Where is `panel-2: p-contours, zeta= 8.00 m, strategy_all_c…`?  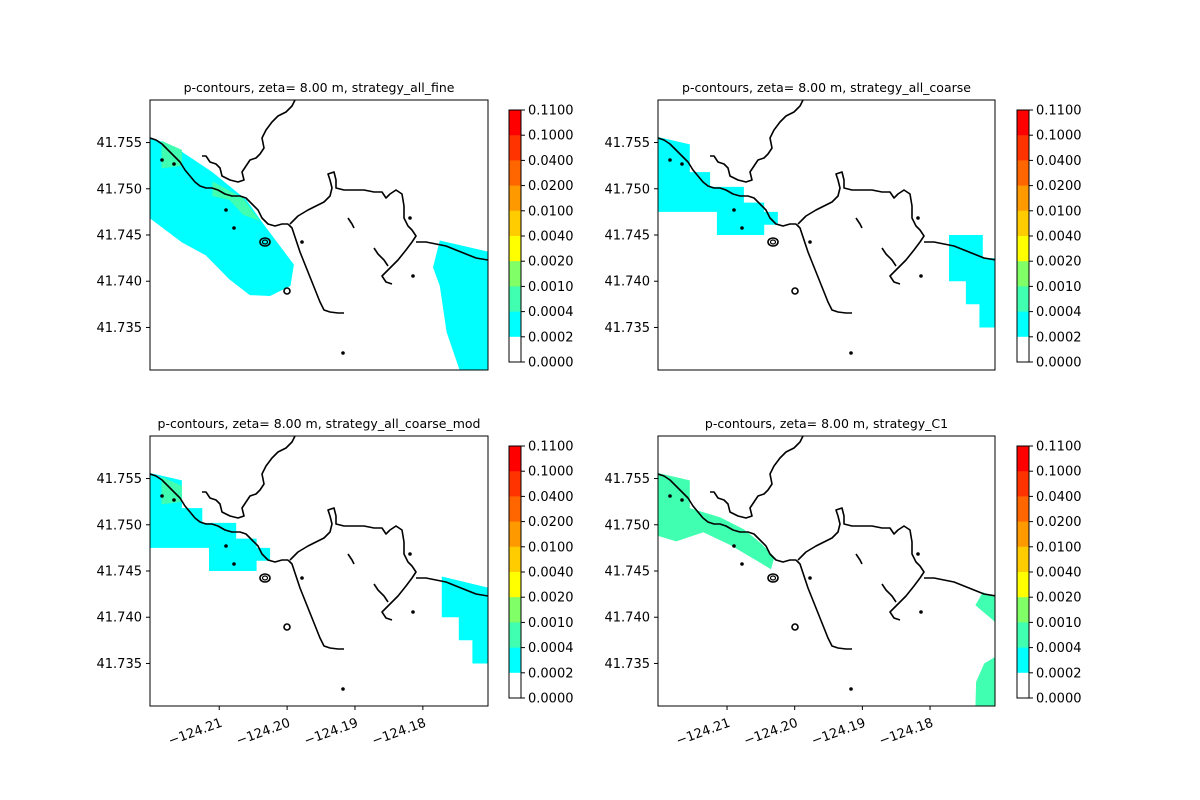
panel-2: p-contours, zeta= 8.00 m, strategy_all_c… is located at coordinates (843, 225).